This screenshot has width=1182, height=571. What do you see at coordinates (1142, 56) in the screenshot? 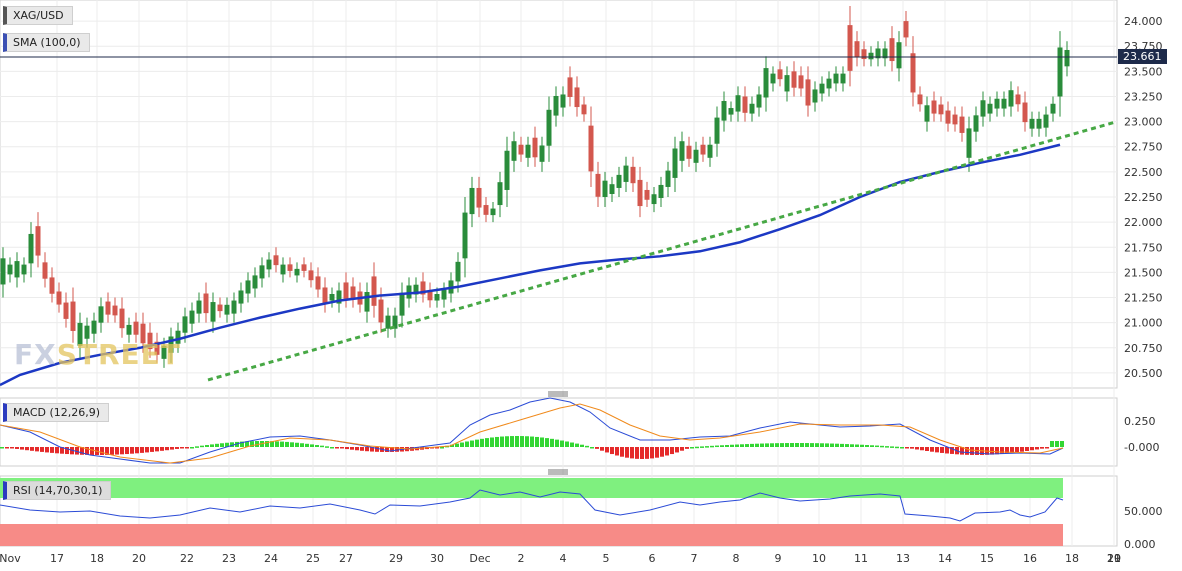
I see `current-price-tag: 23.661` at bounding box center [1142, 56].